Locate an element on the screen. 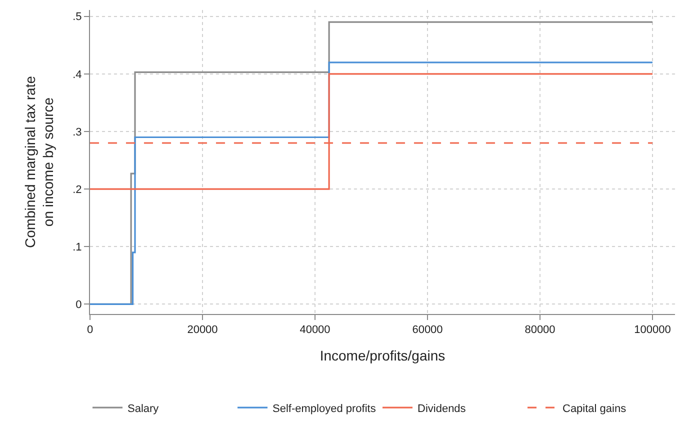 This screenshot has width=683, height=430. x-tick-label: 80000 is located at coordinates (540, 330).